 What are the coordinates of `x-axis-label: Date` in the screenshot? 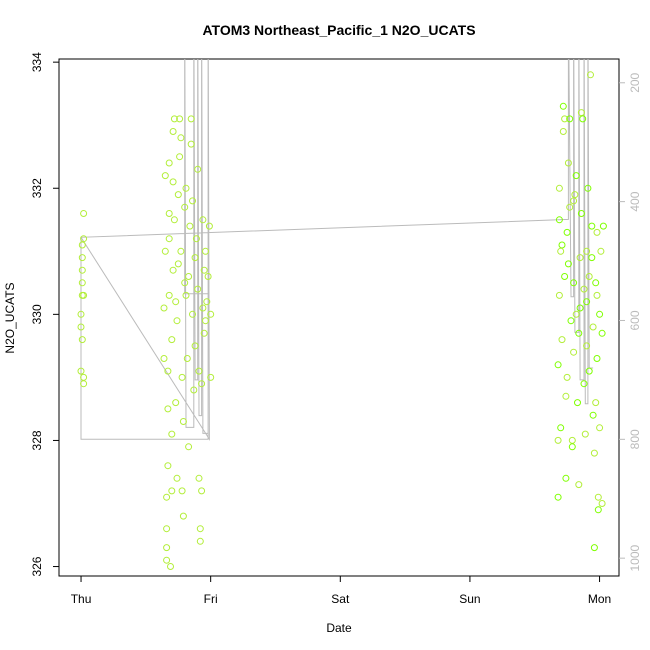 It's located at (339, 628).